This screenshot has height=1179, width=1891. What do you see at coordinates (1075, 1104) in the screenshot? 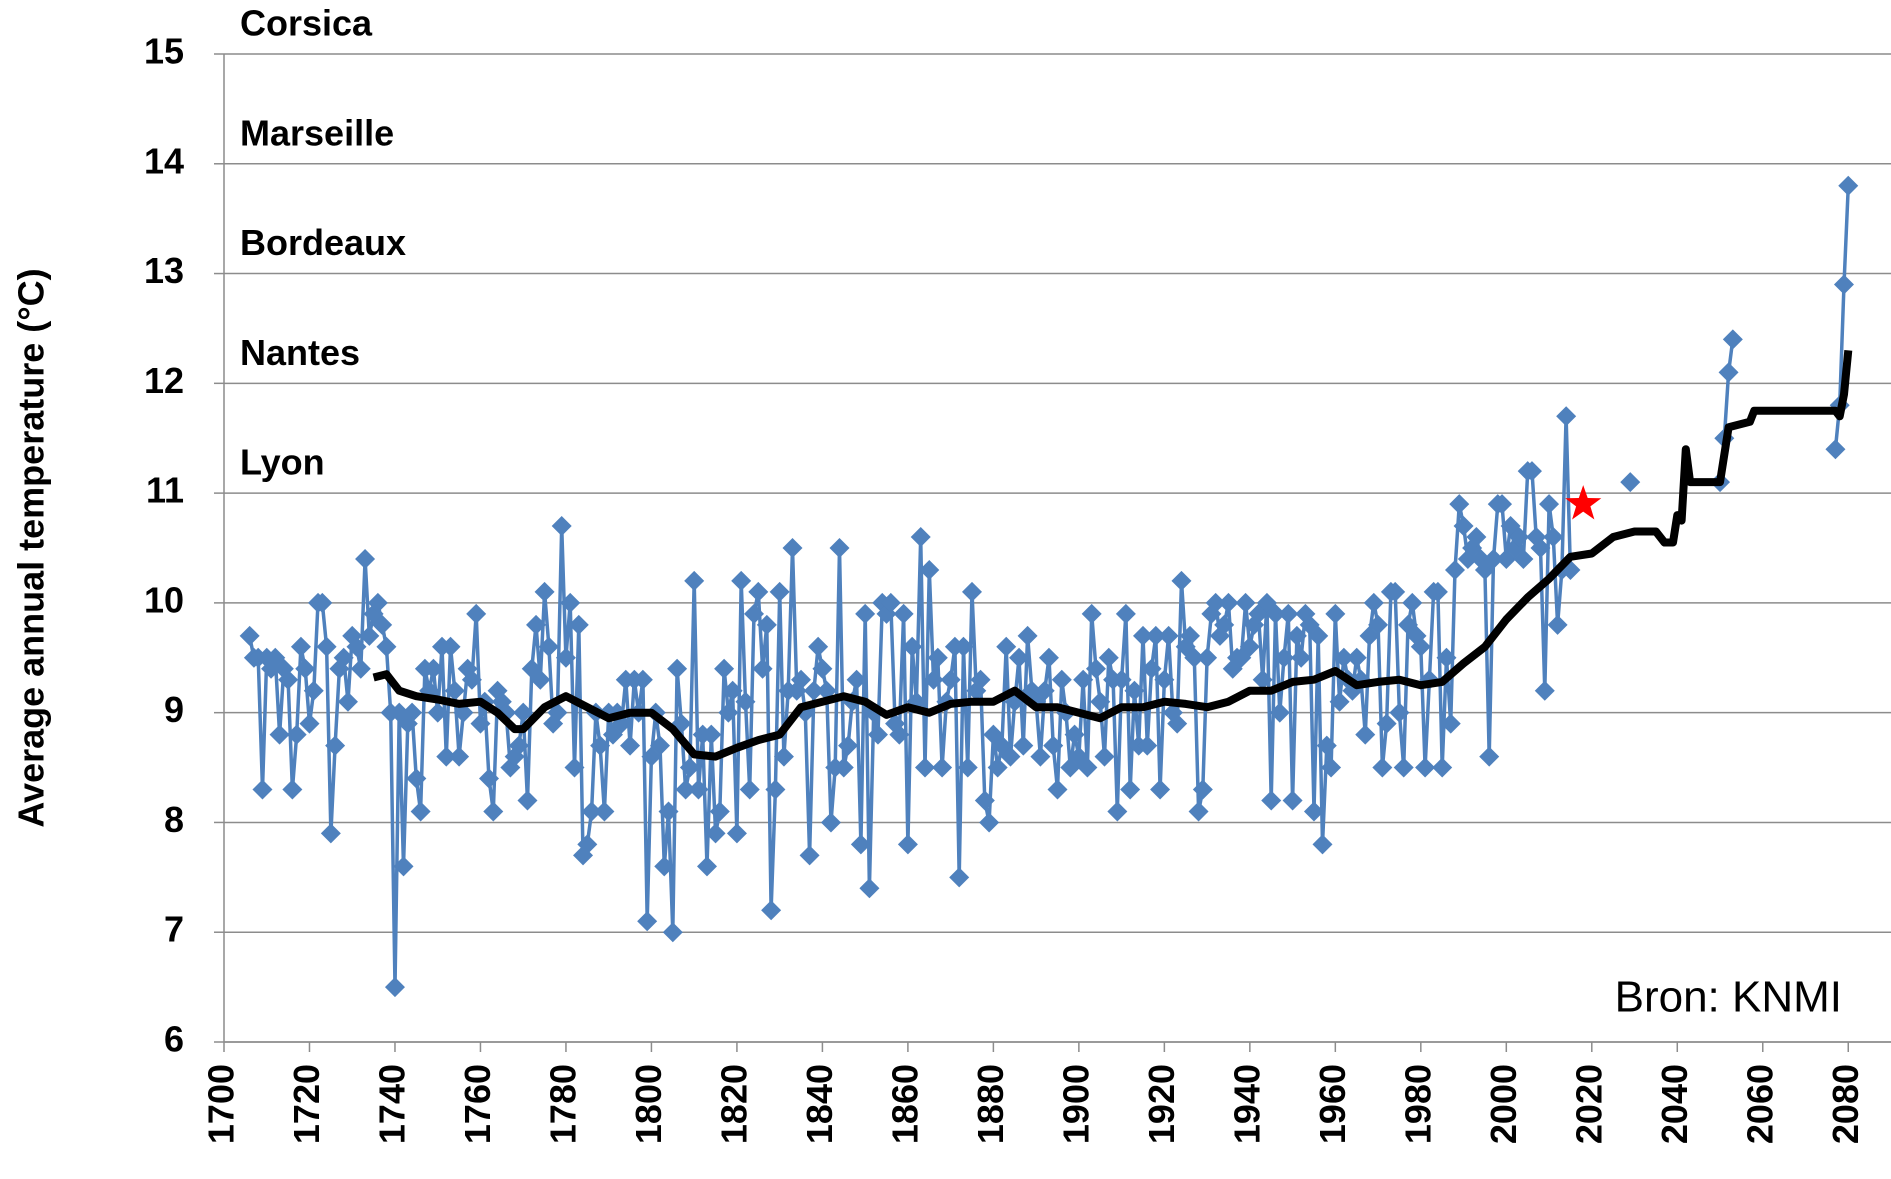
I see `x-tick-label: 1900` at bounding box center [1075, 1104].